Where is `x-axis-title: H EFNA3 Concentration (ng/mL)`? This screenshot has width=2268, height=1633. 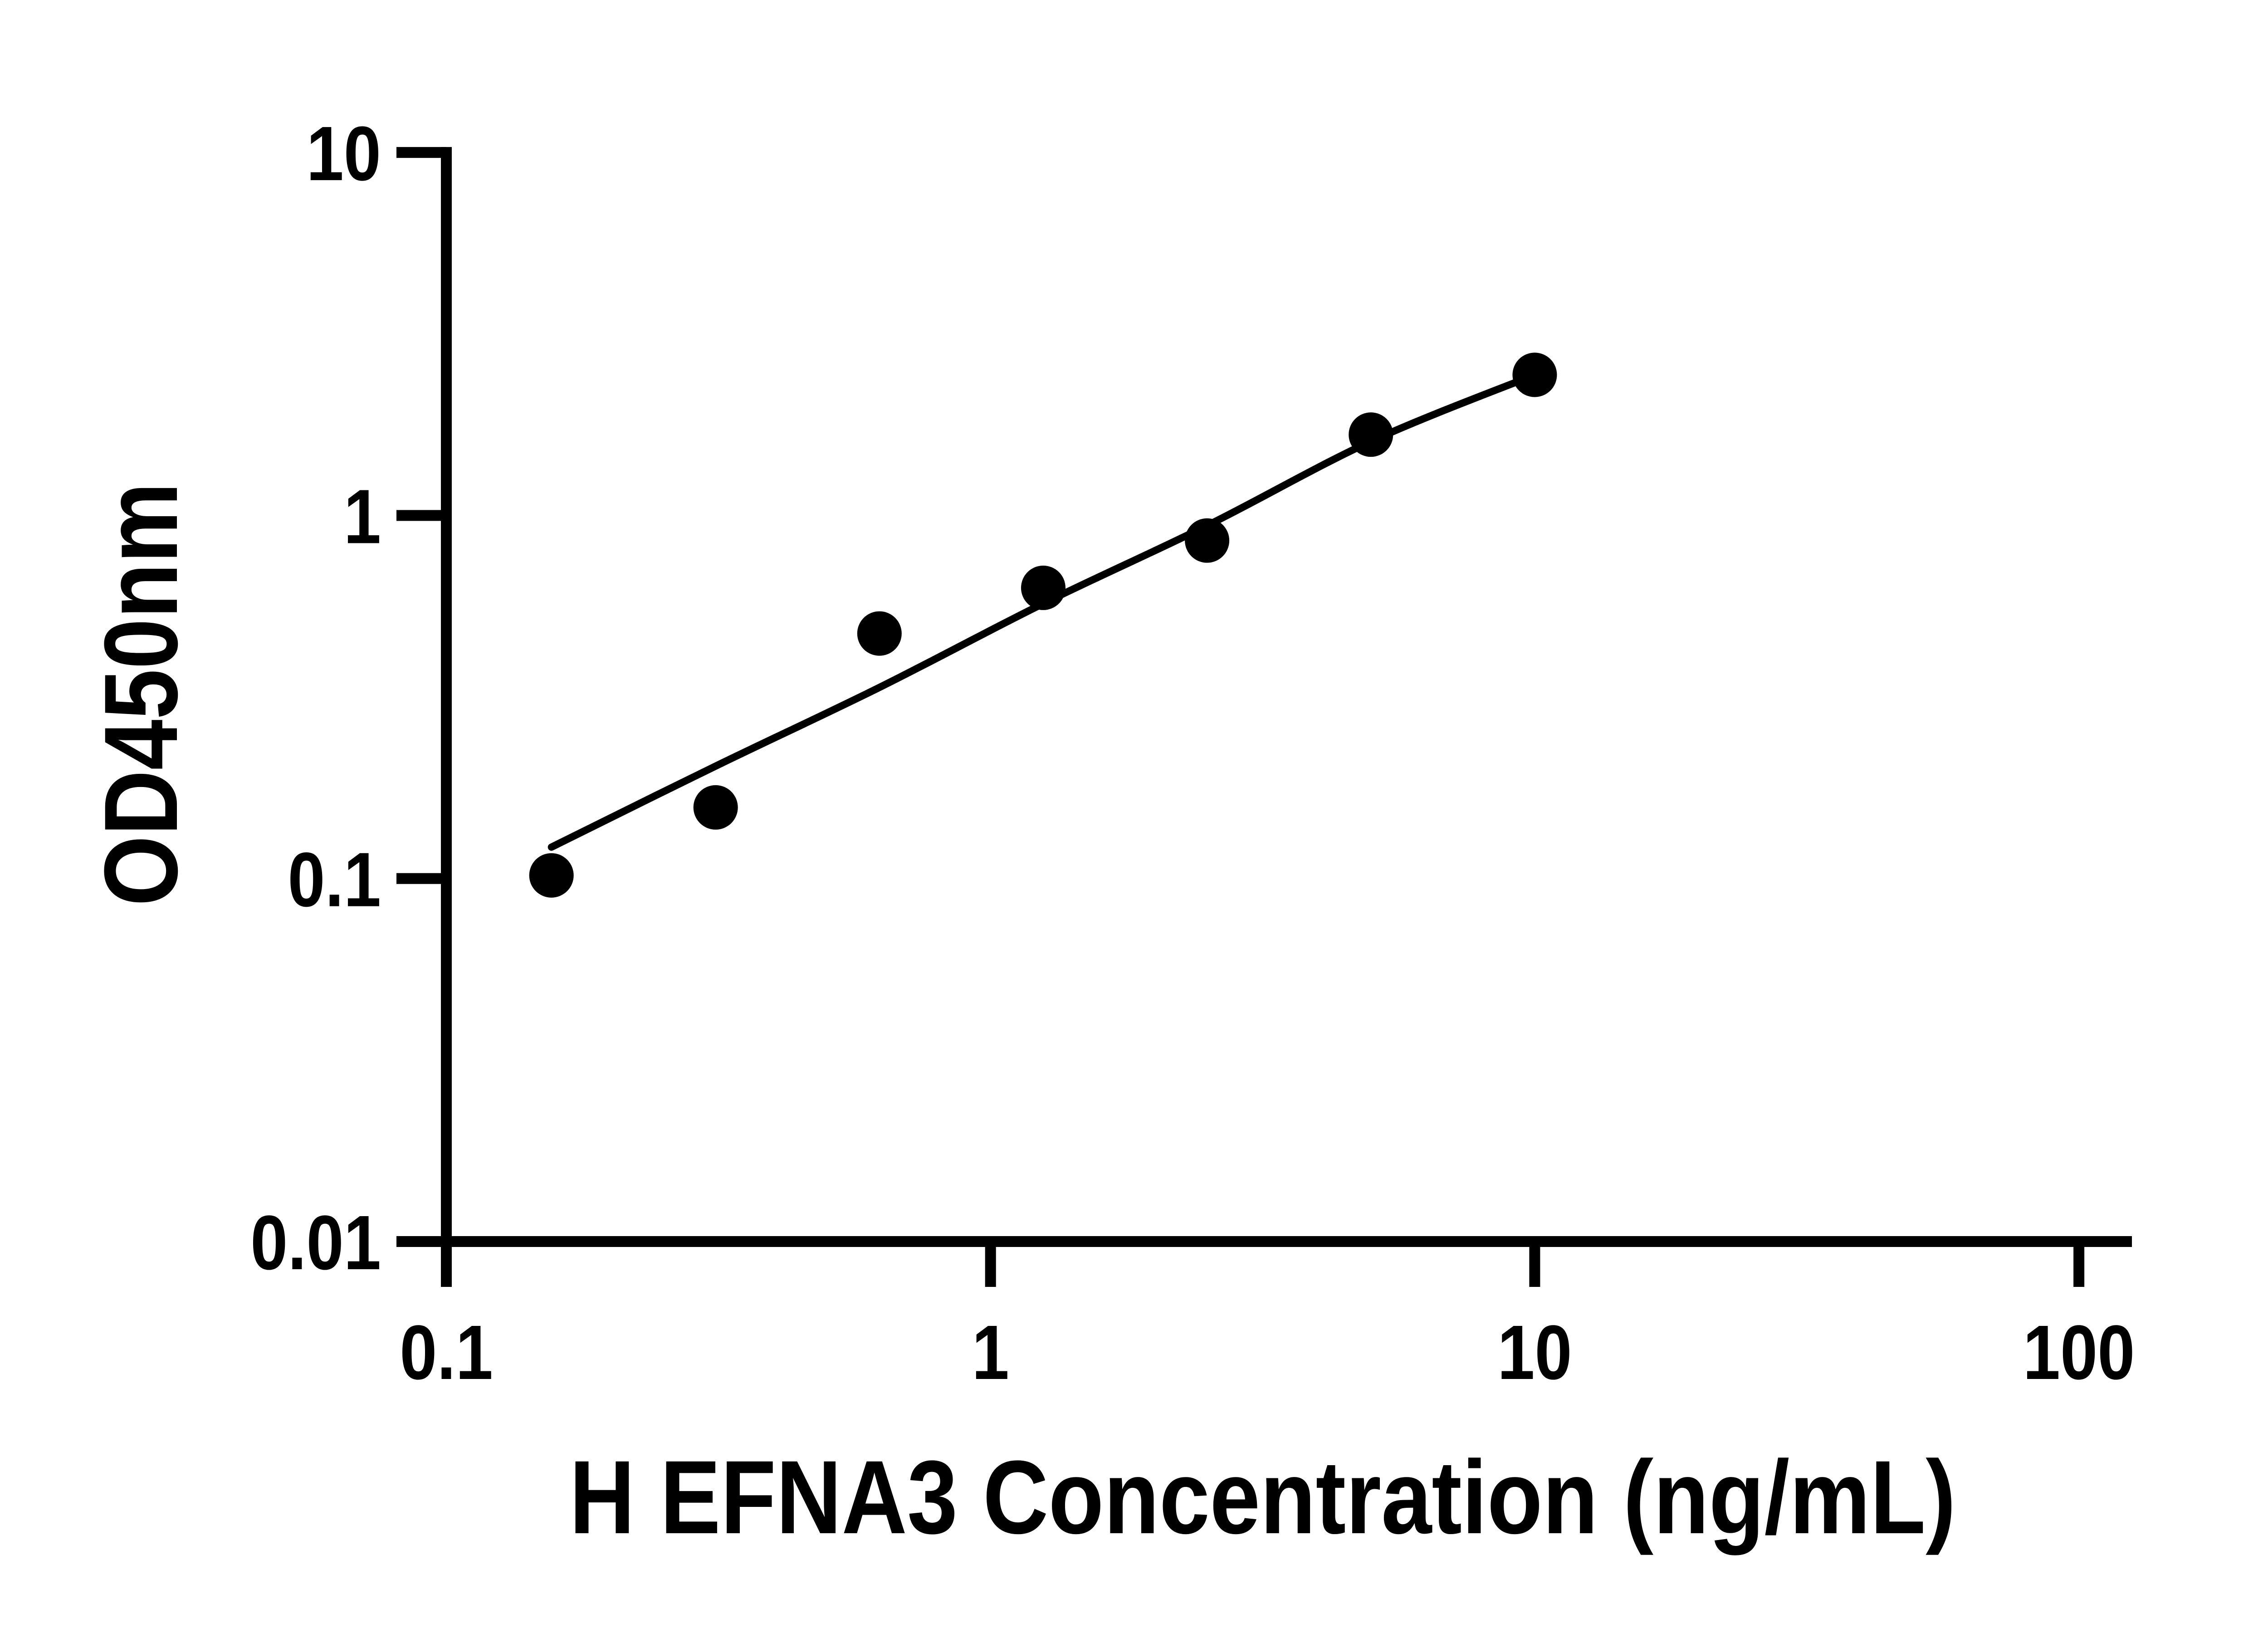
x-axis-title: H EFNA3 Concentration (ng/mL) is located at coordinates (1263, 1497).